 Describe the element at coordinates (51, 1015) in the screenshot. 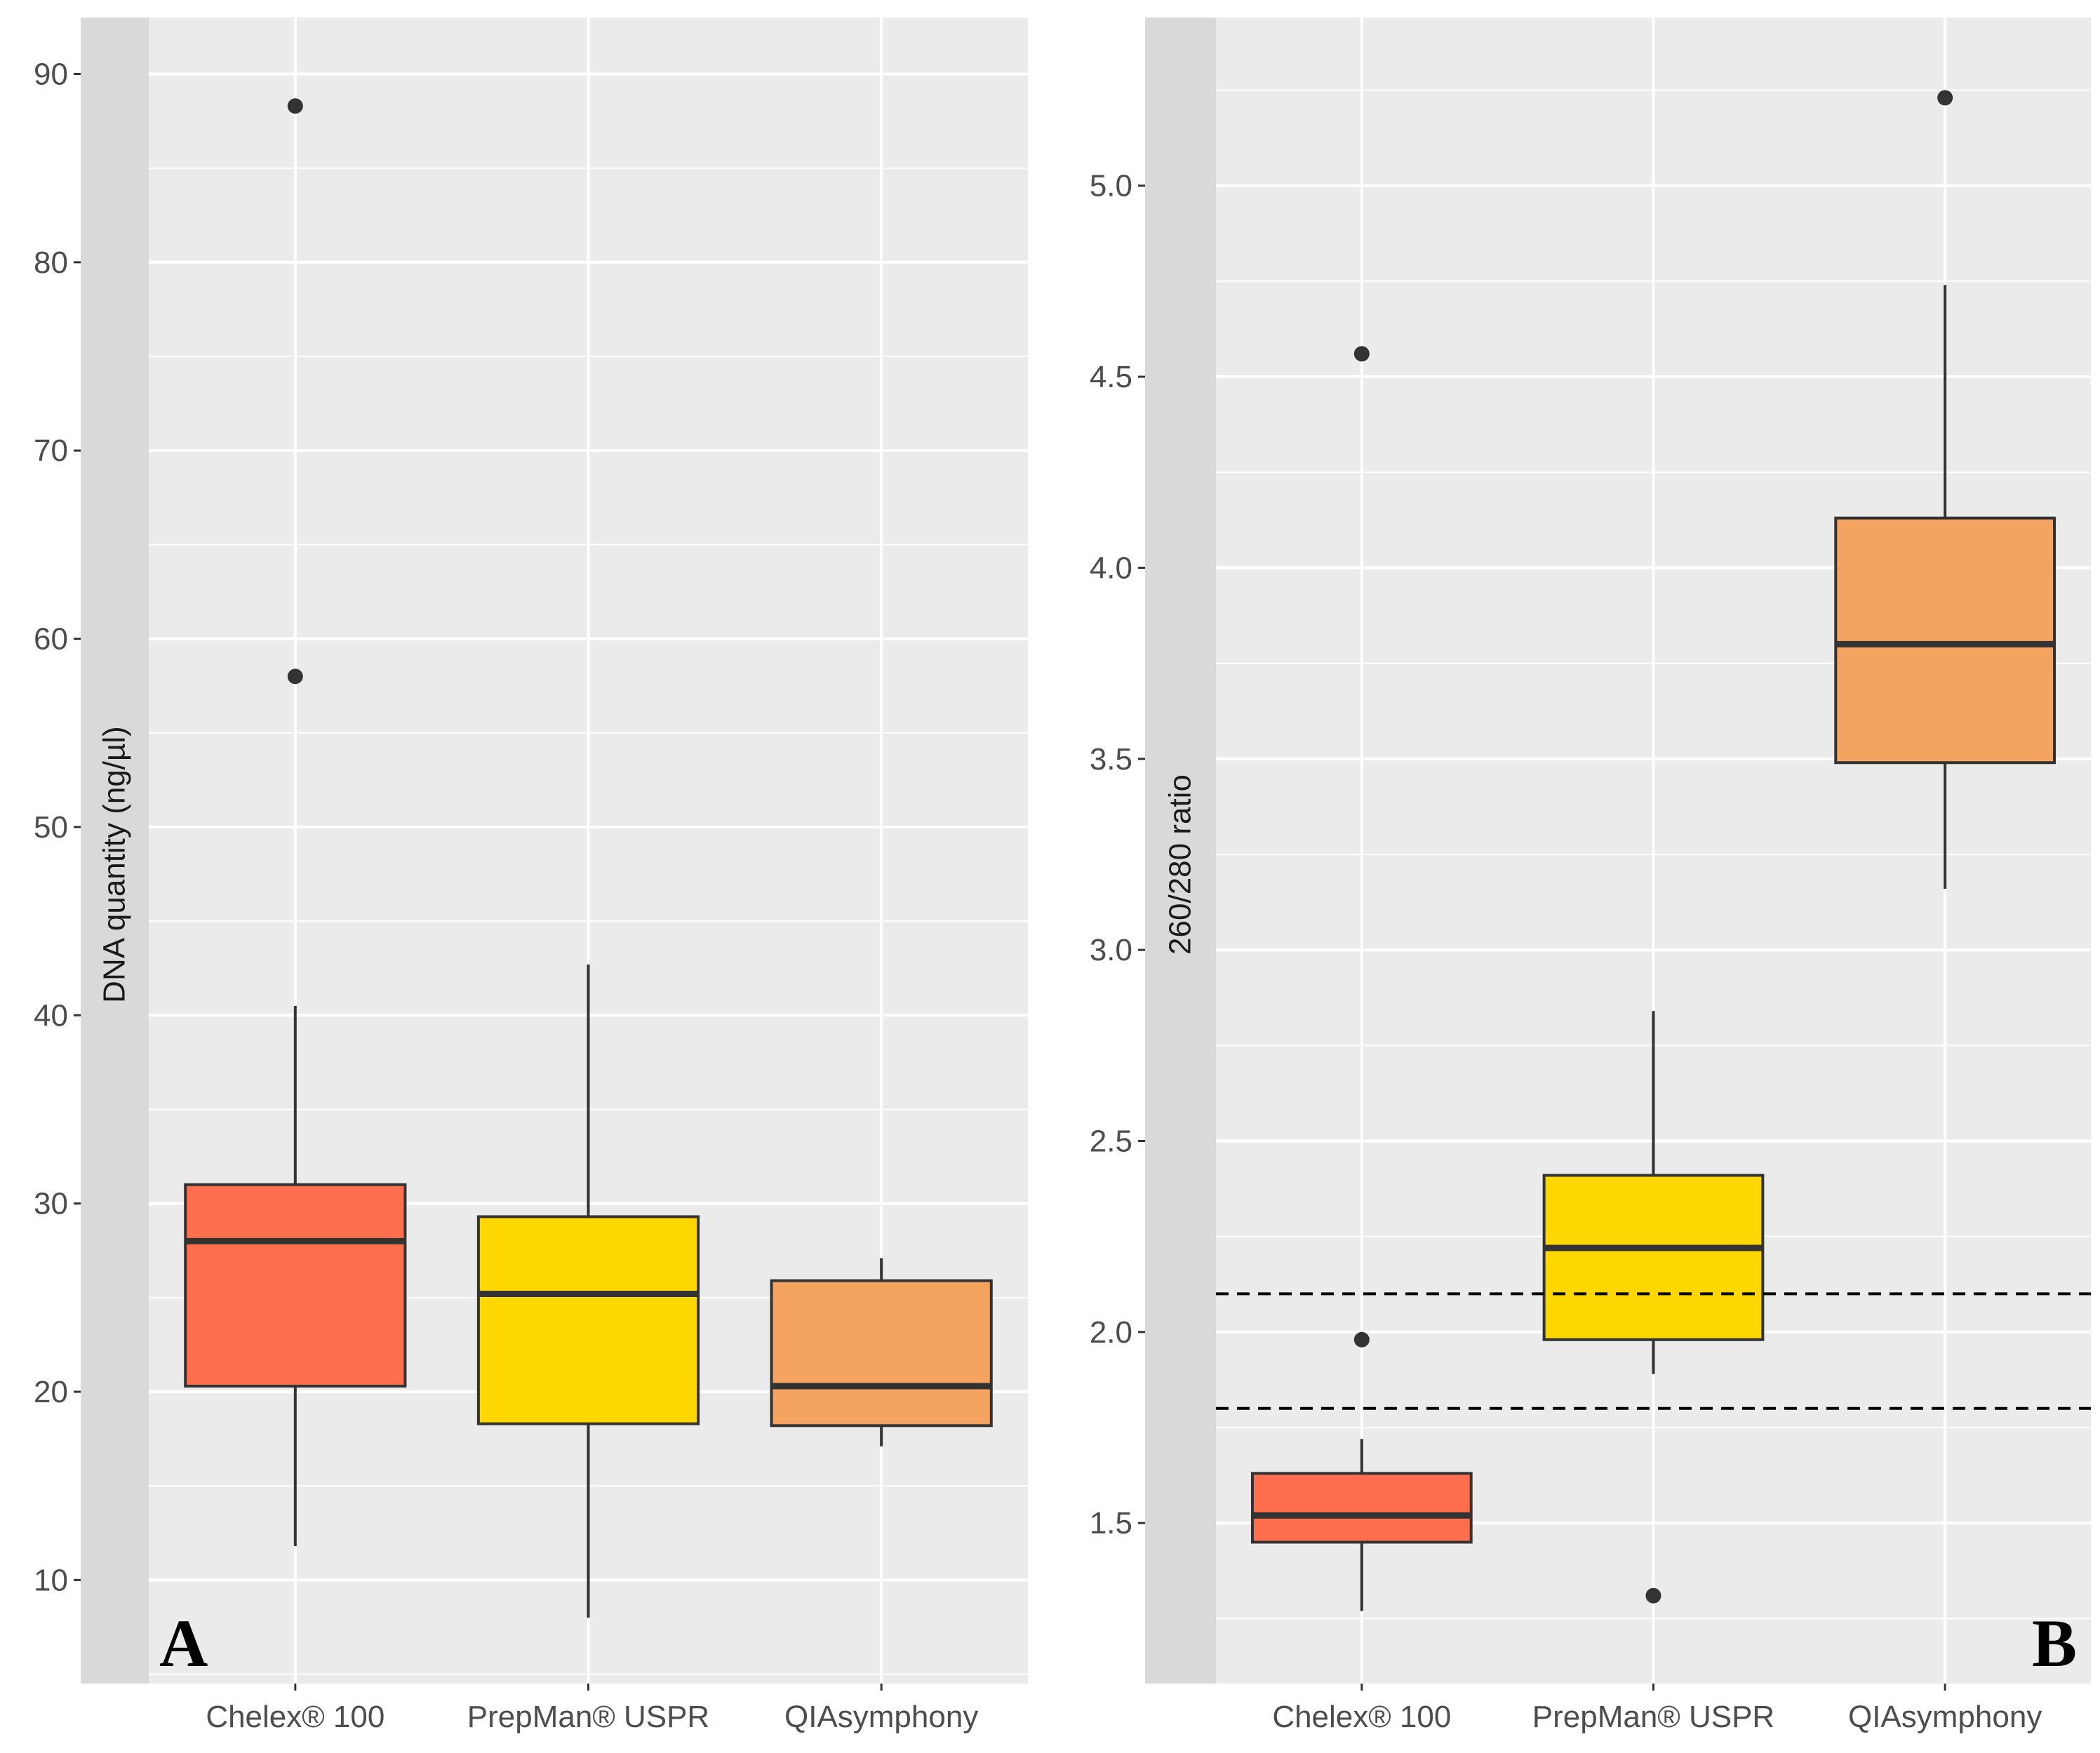

I see `y-tick-label: 40` at that location.